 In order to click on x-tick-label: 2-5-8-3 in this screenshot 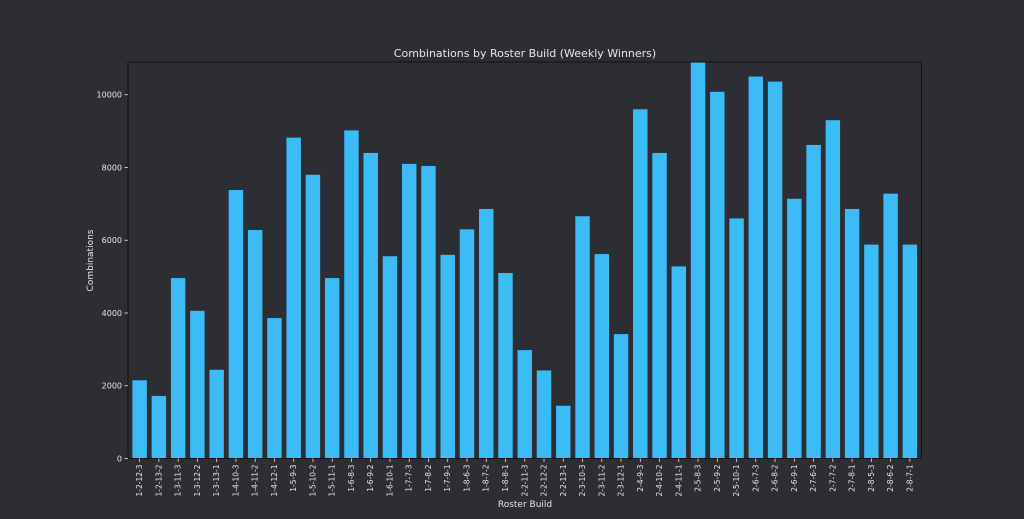, I will do `click(698, 477)`.